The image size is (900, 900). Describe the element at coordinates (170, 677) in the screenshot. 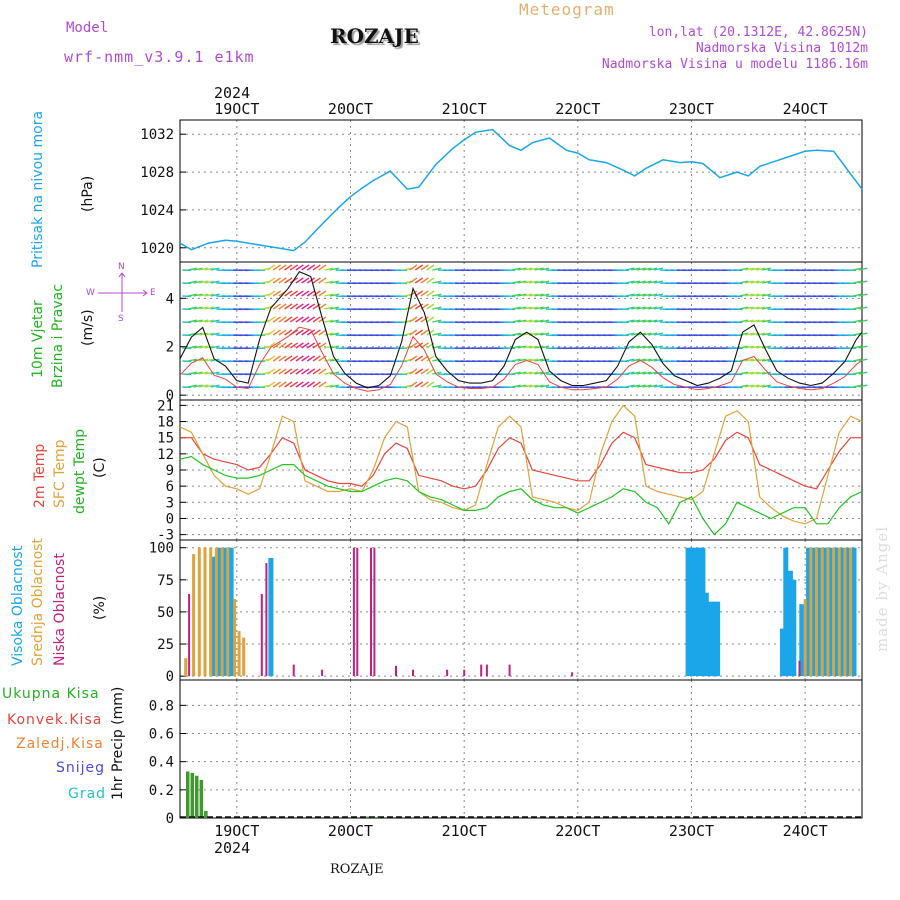

I see `y-tick-label: 0` at that location.